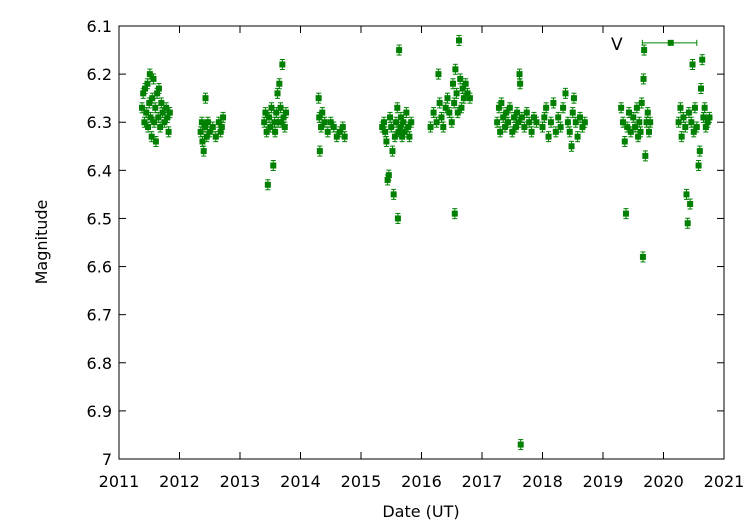  Describe the element at coordinates (603, 481) in the screenshot. I see `x-tick-label: 2019` at that location.